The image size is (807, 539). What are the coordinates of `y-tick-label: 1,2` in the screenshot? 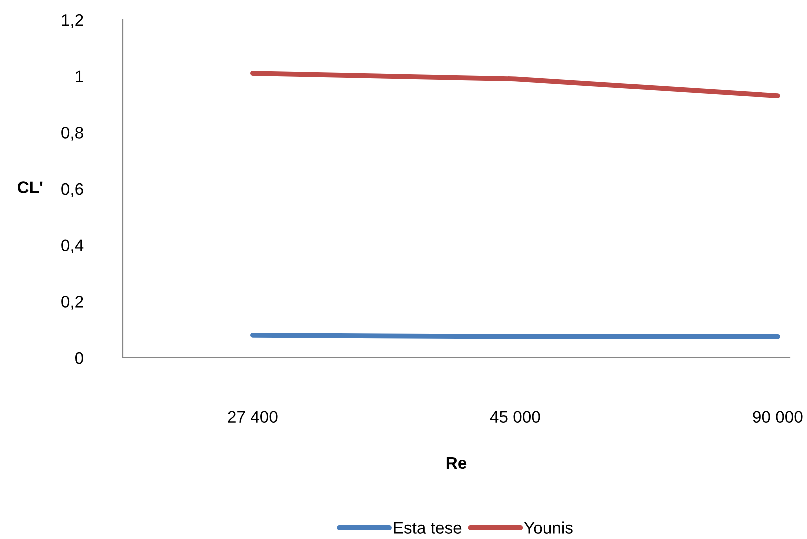 It's located at (73, 21).